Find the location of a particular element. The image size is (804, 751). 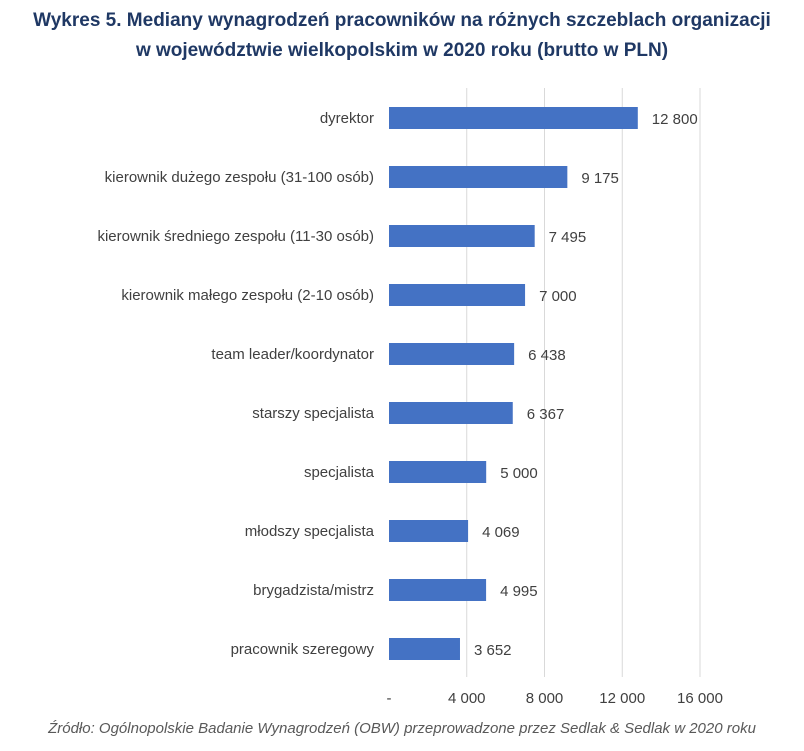

category-label: brygadzista/mistrz is located at coordinates (313, 590).